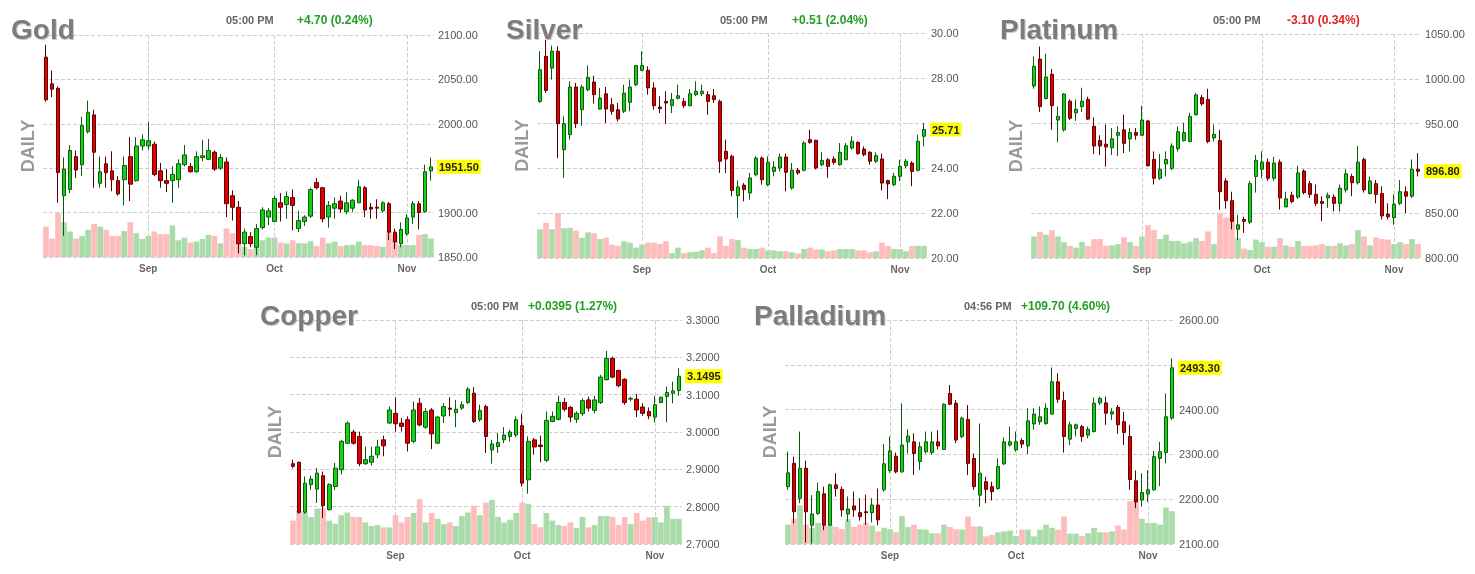 Image resolution: width=1475 pixels, height=574 pixels. What do you see at coordinates (1059, 29) in the screenshot?
I see `chart-title: Platinum` at bounding box center [1059, 29].